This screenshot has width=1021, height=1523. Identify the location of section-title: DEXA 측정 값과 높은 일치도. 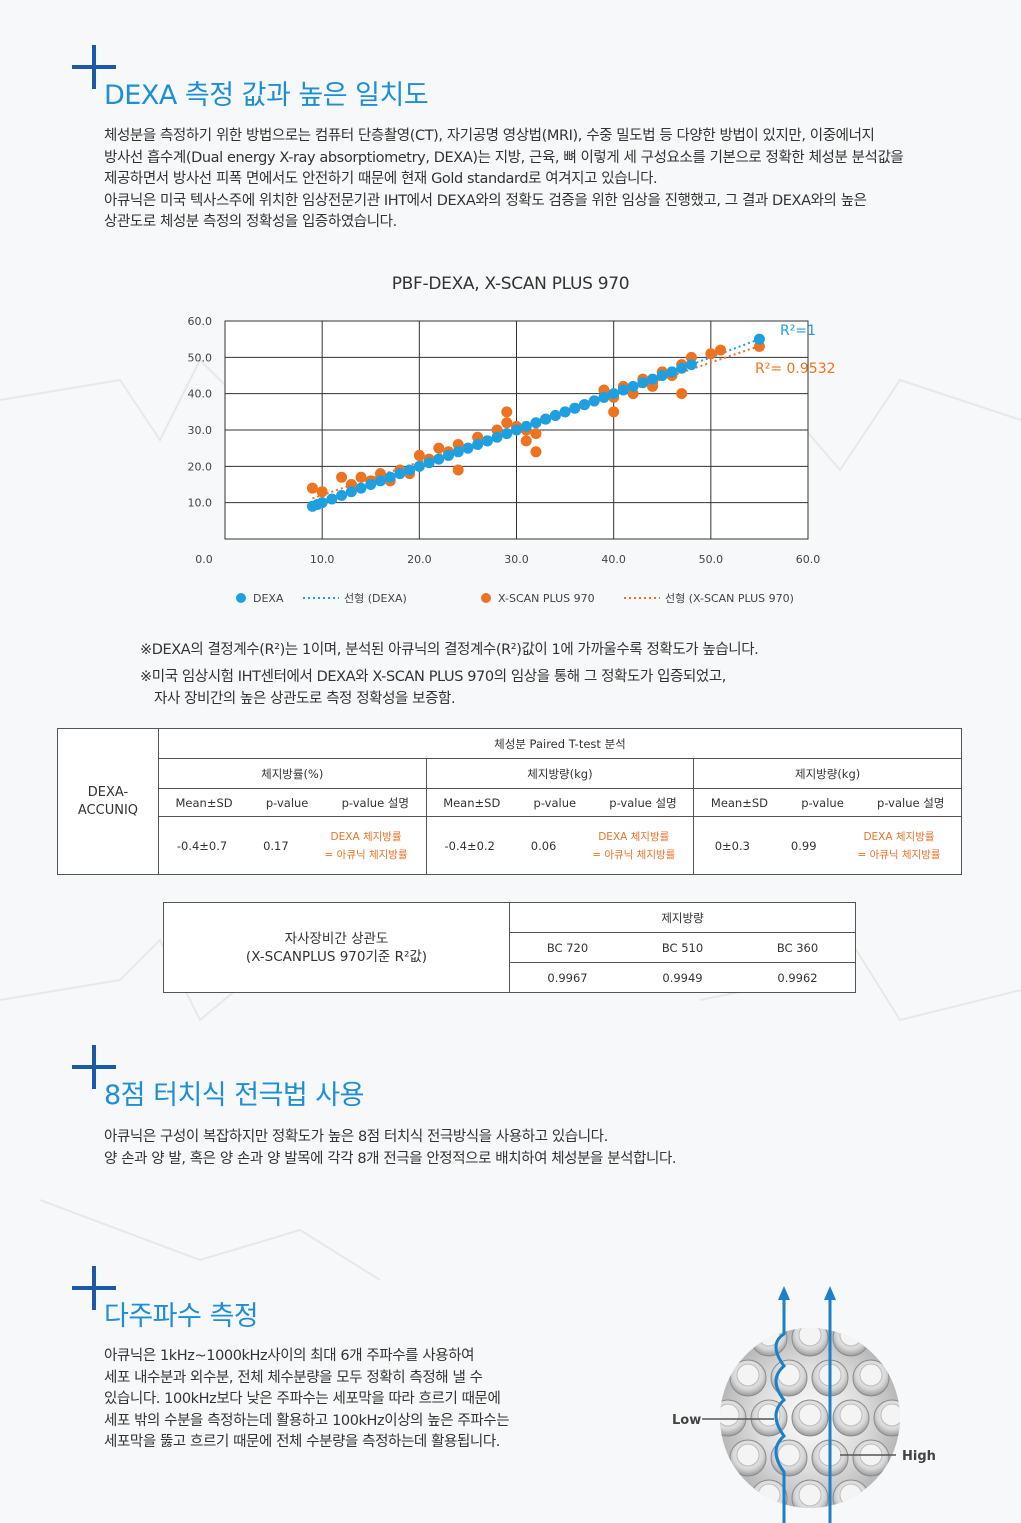
(266, 95).